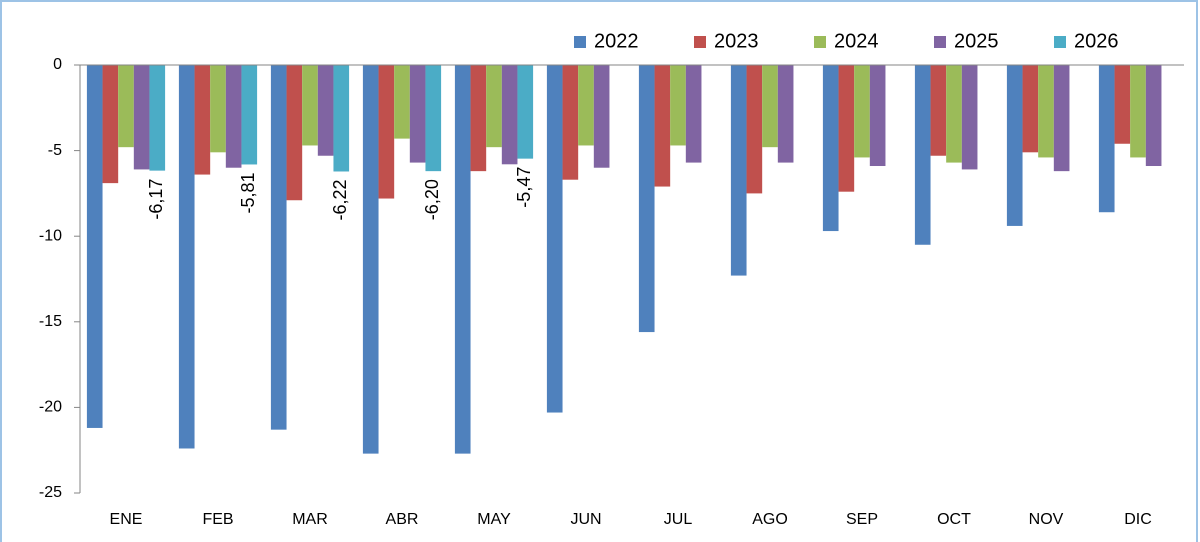  I want to click on y-tick-label: -15, so click(50, 321).